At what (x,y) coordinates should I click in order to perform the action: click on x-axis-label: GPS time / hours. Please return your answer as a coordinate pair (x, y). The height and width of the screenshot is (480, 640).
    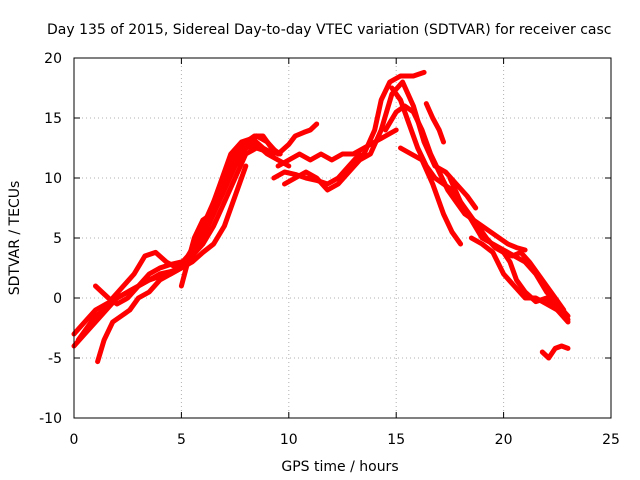
    Looking at the image, I should click on (339, 467).